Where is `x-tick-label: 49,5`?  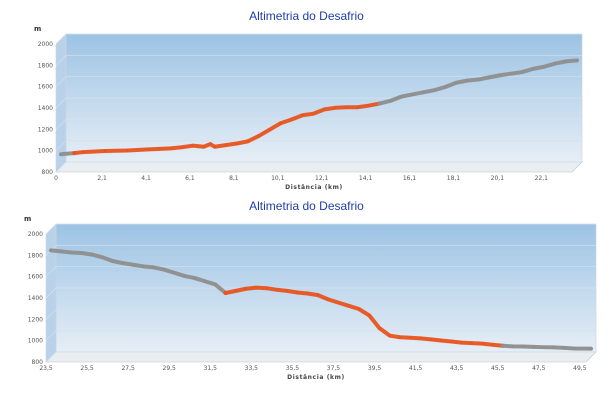
x-tick-label: 49,5 is located at coordinates (580, 368).